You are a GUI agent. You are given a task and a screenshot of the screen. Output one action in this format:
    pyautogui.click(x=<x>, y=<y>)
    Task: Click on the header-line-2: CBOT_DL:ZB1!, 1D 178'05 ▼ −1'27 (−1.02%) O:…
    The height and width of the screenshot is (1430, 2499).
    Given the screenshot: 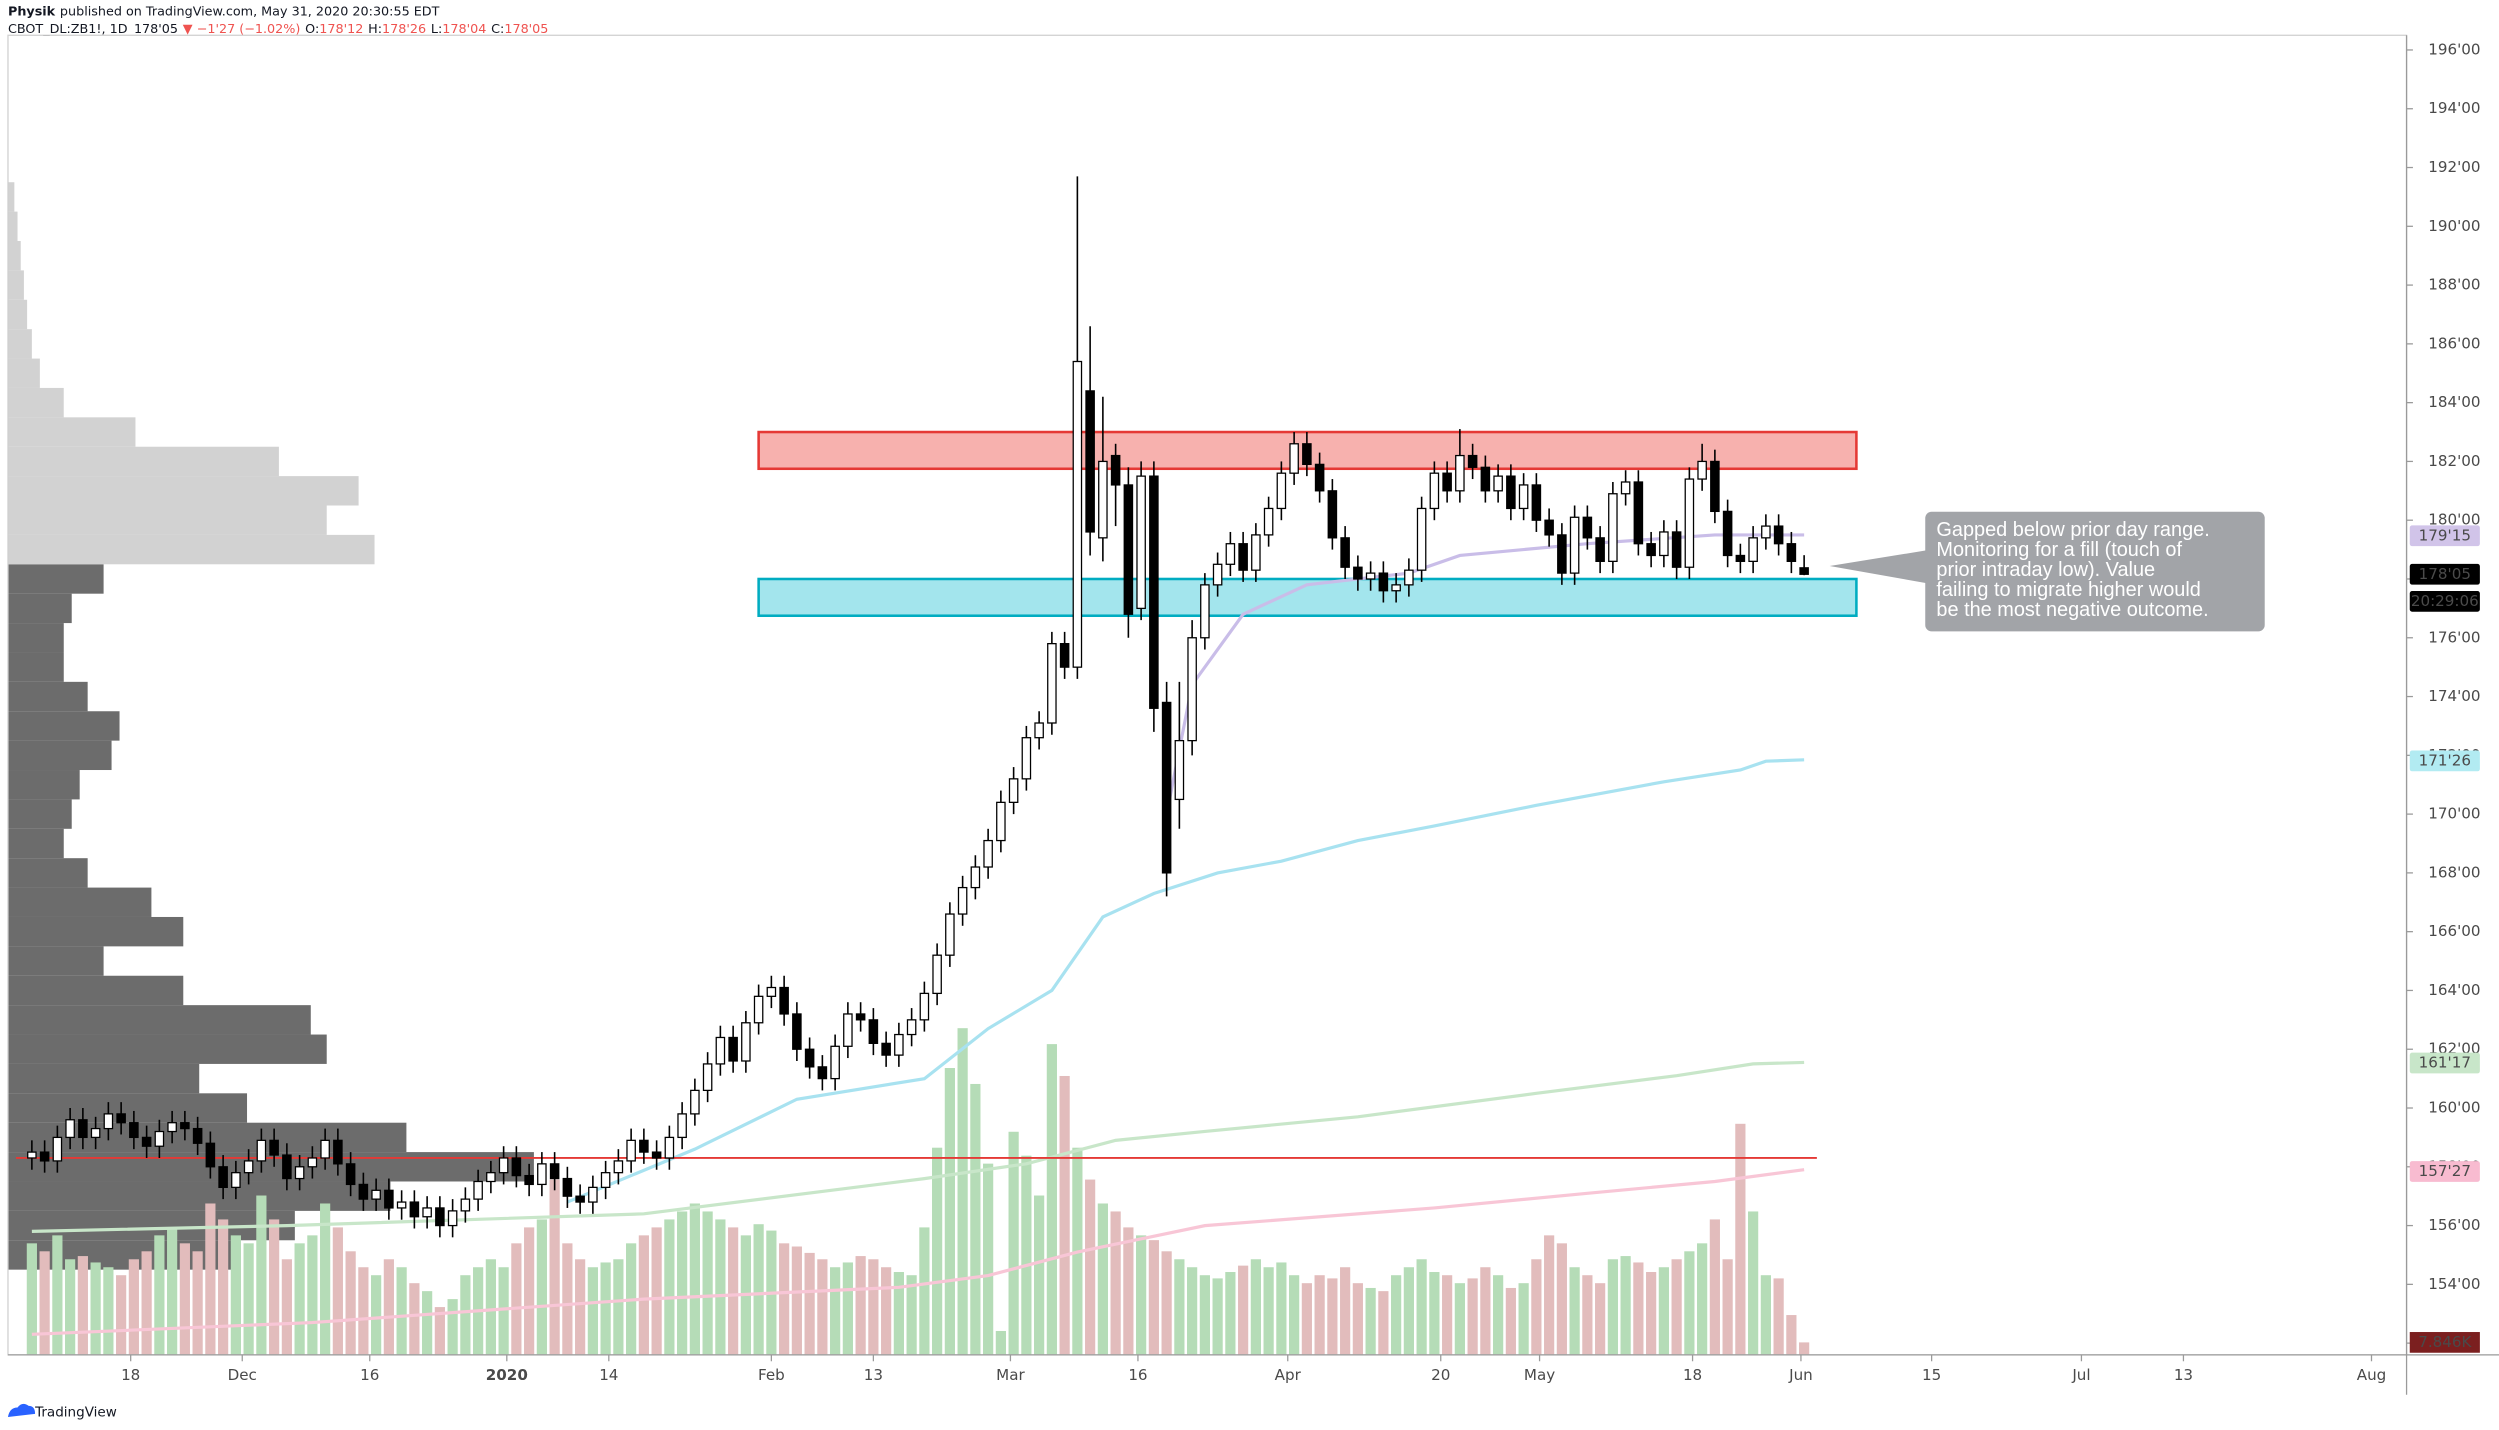 What is the action you would take?
    pyautogui.click(x=278, y=28)
    